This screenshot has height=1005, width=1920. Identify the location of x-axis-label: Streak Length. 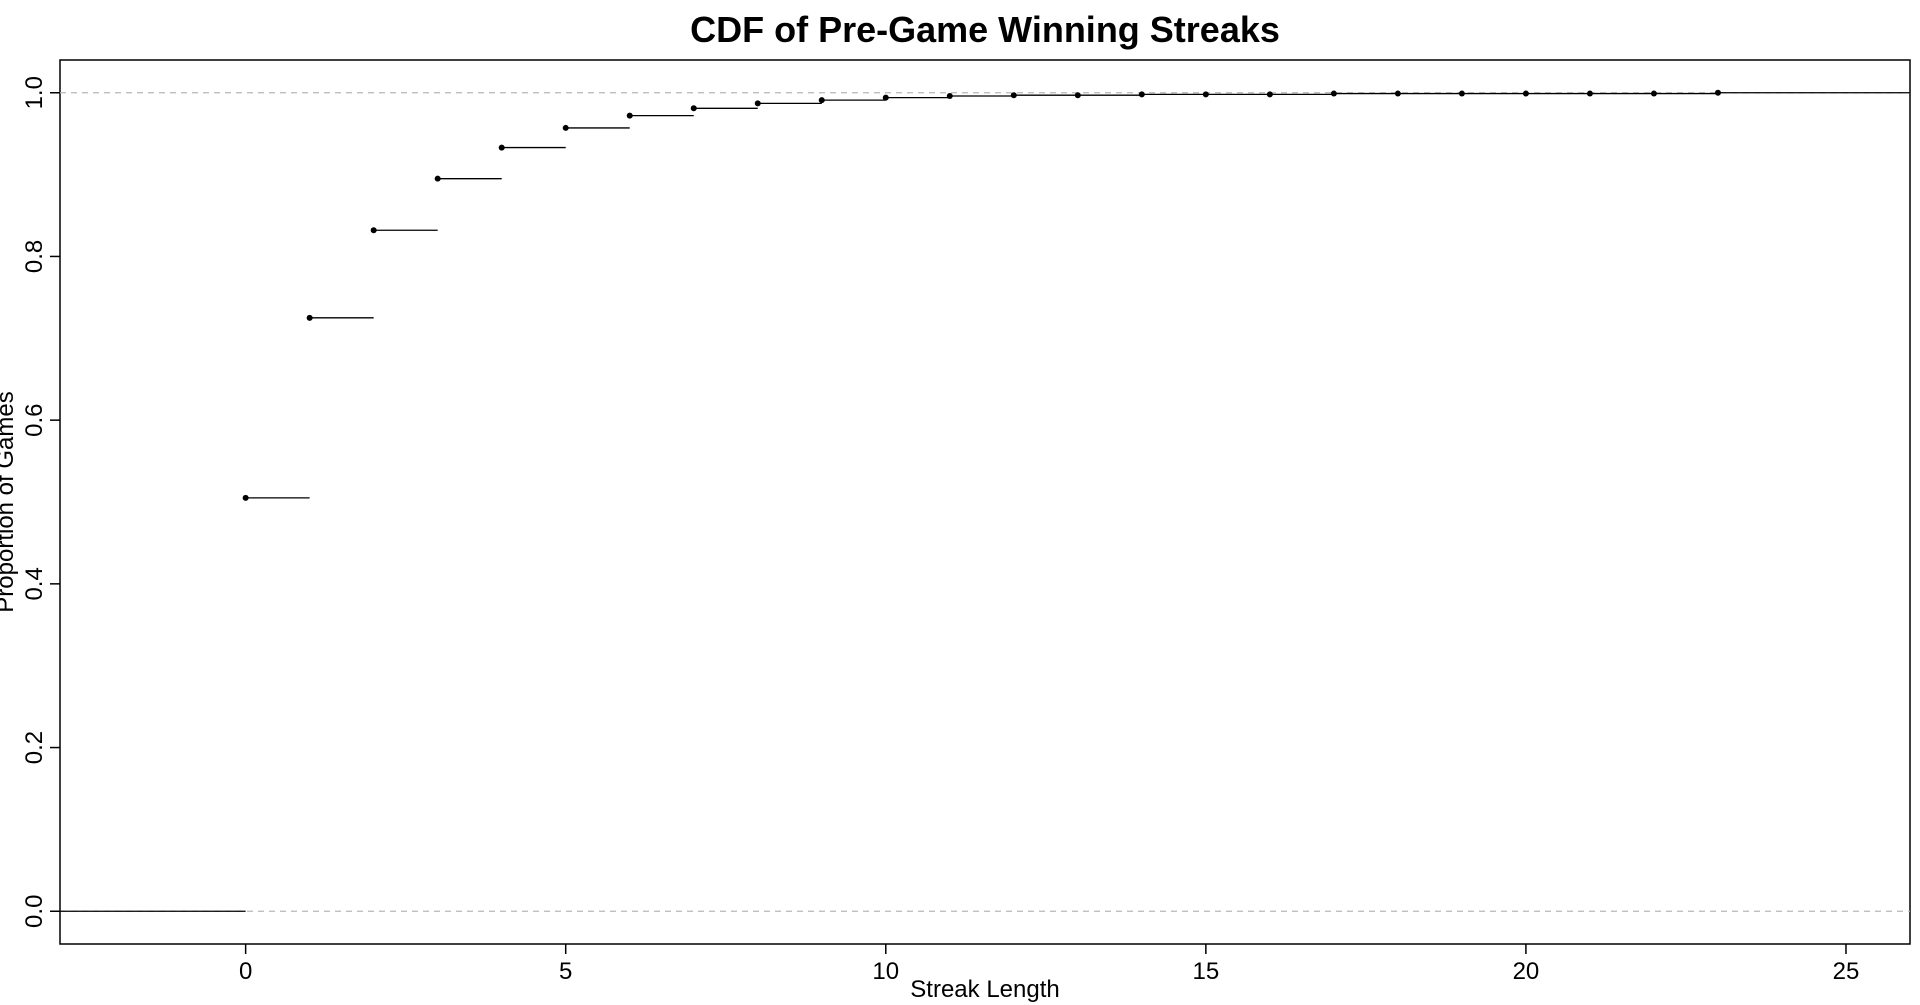
(984, 989).